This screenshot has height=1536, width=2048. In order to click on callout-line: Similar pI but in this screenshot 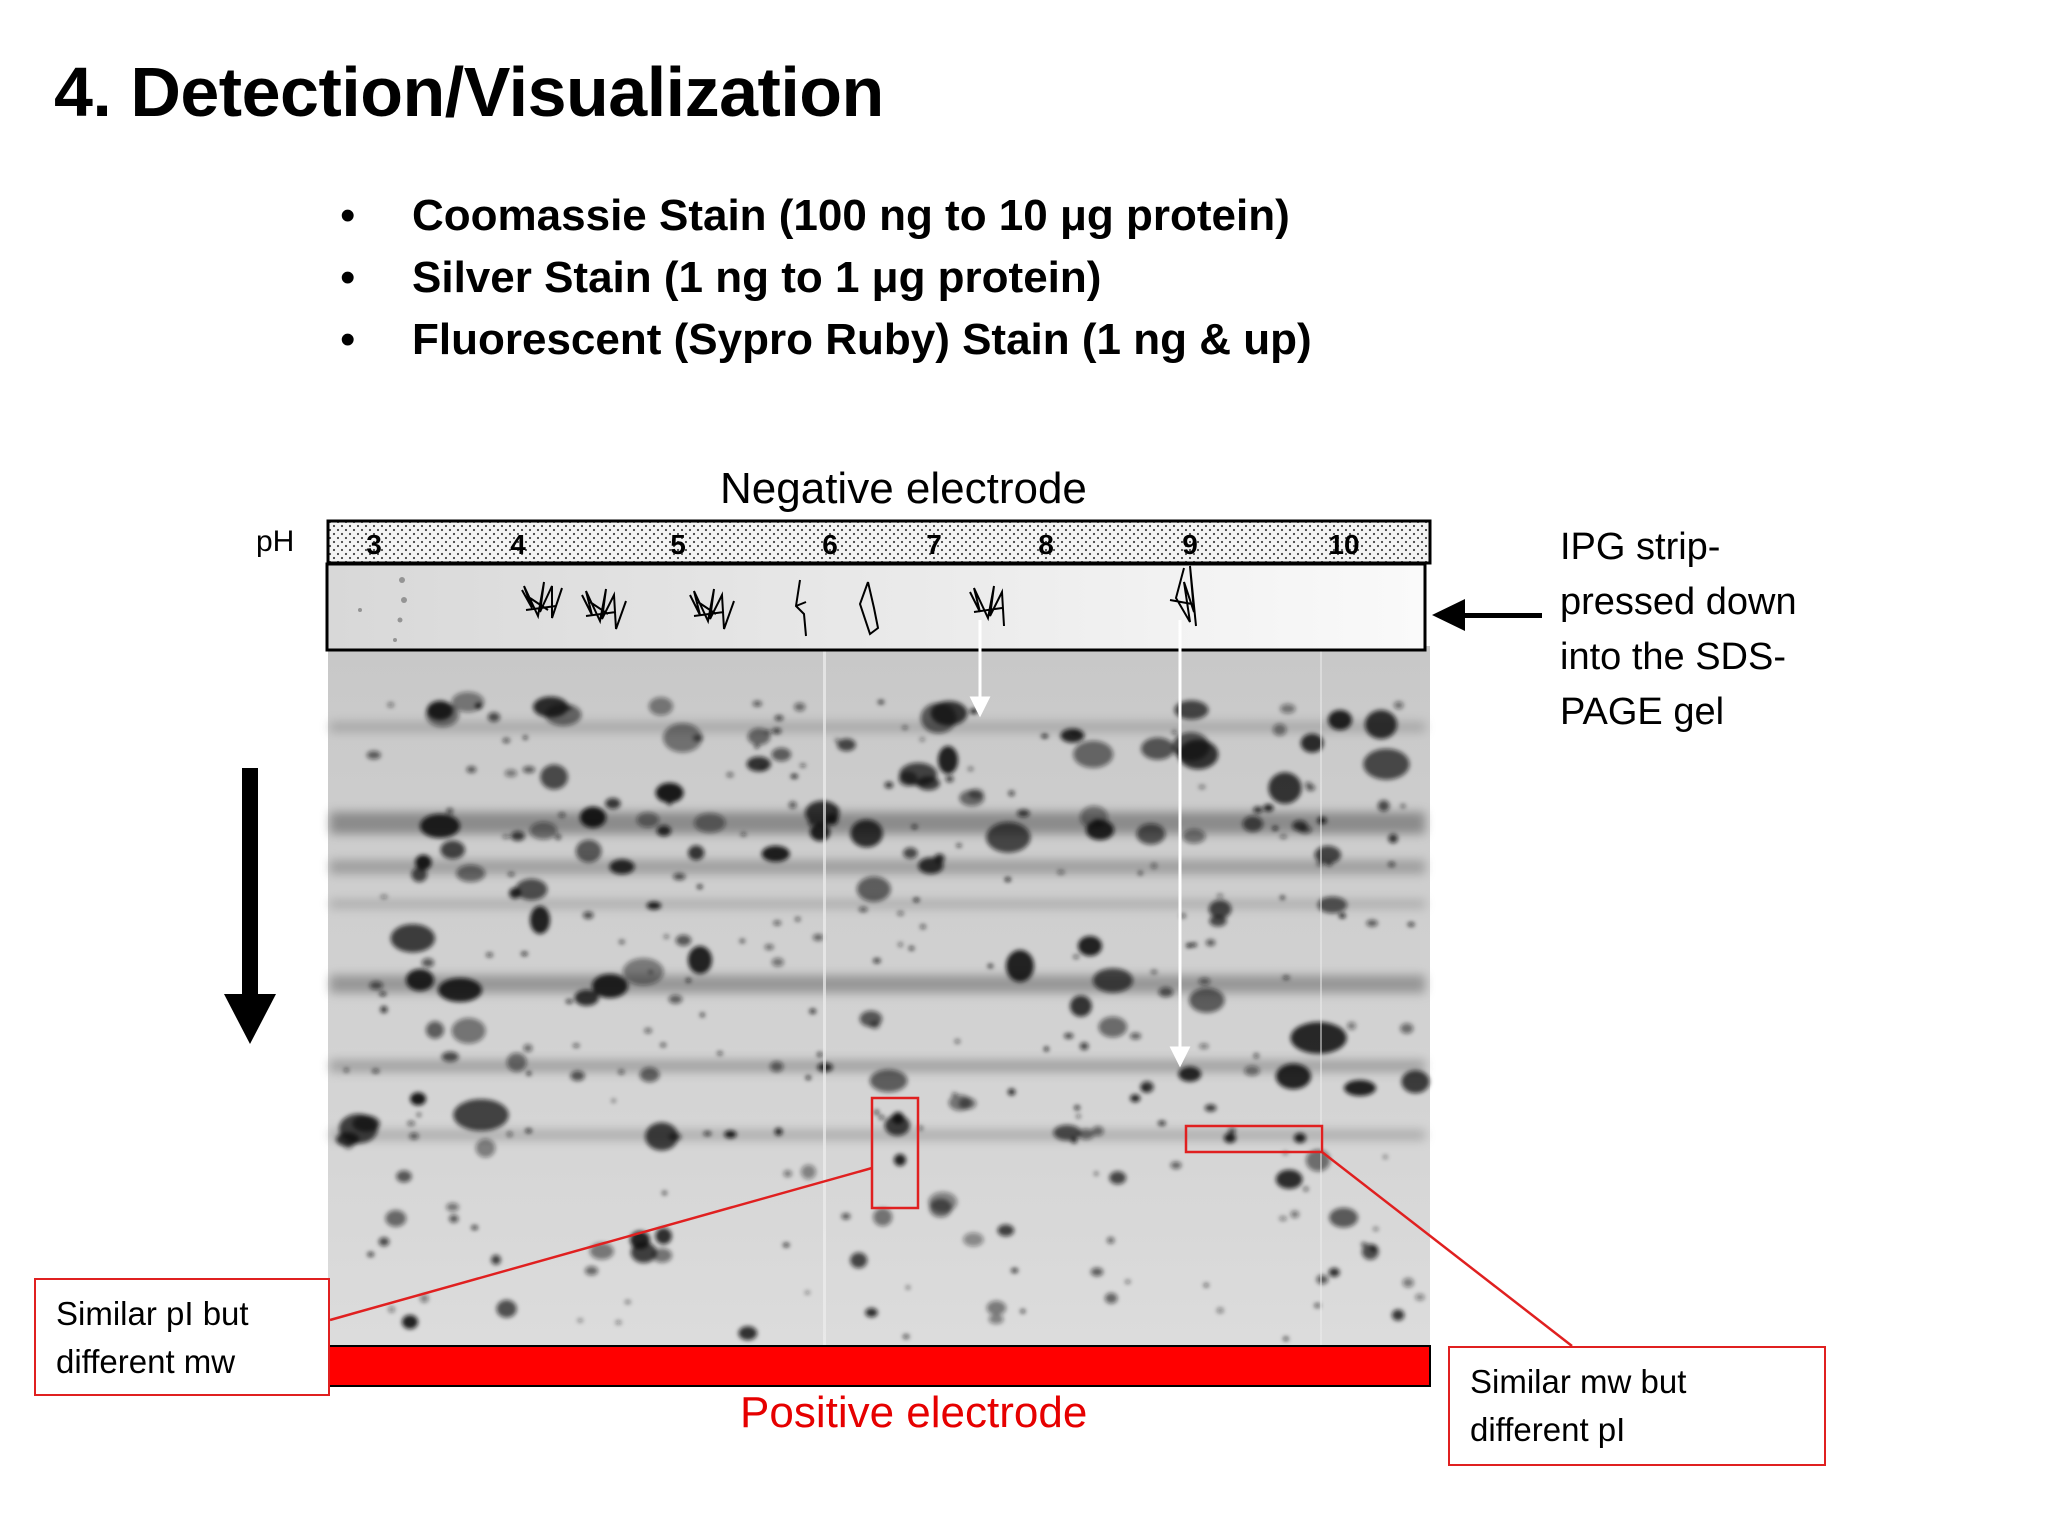, I will do `click(152, 1313)`.